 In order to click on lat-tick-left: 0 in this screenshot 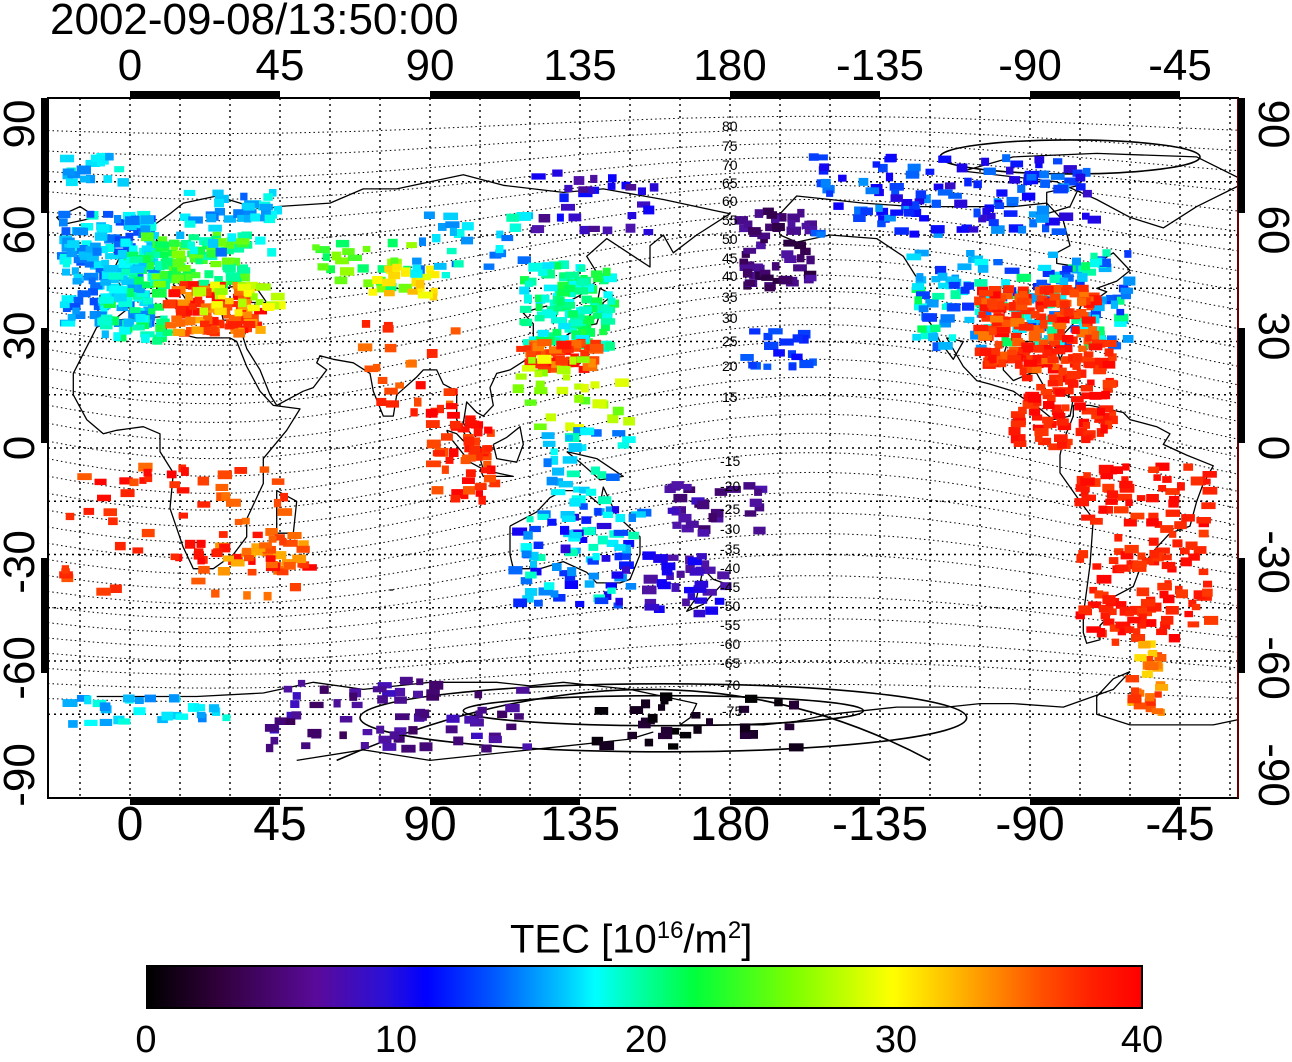, I will do `click(22, 448)`.